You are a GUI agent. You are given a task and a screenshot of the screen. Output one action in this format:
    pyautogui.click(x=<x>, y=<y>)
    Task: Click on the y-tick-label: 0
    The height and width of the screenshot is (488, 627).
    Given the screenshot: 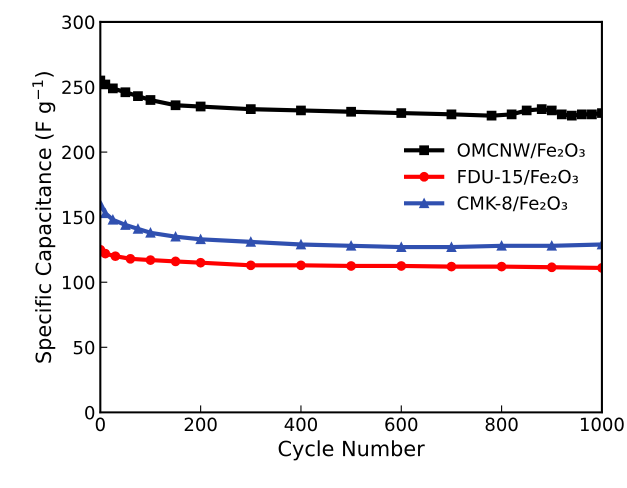 What is the action you would take?
    pyautogui.click(x=89, y=413)
    